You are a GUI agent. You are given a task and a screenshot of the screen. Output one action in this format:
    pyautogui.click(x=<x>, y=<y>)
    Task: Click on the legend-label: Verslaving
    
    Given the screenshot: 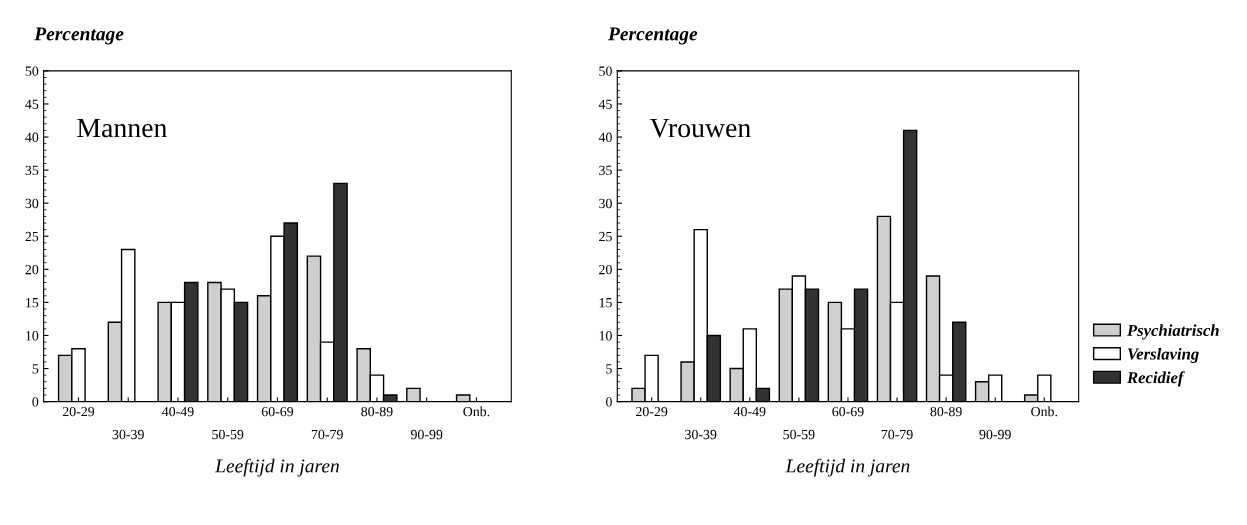 What is the action you would take?
    pyautogui.click(x=1163, y=355)
    